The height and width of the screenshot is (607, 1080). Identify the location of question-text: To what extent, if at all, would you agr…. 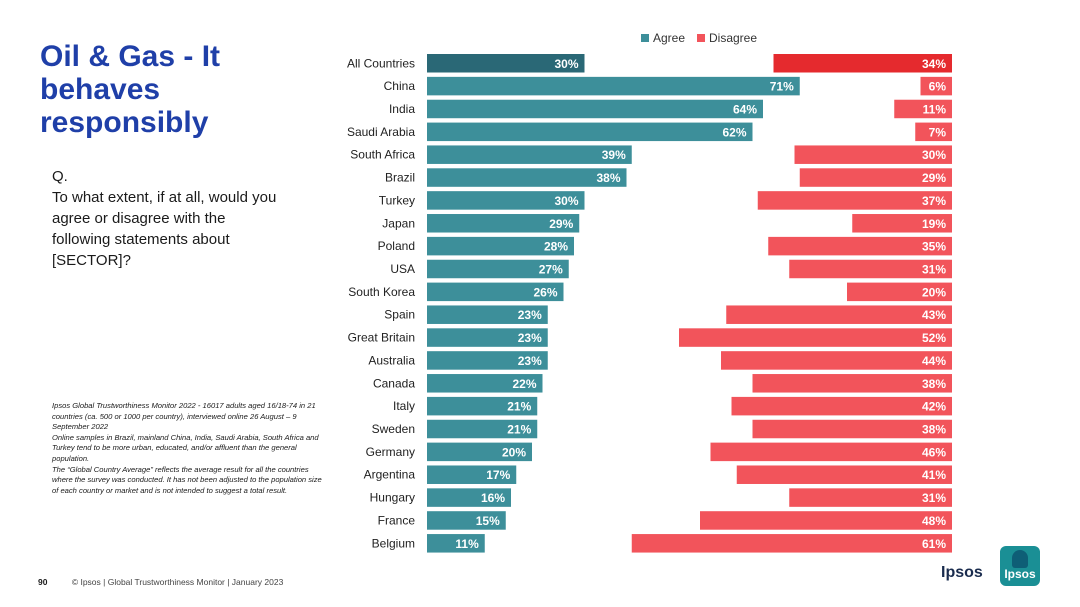
(164, 229).